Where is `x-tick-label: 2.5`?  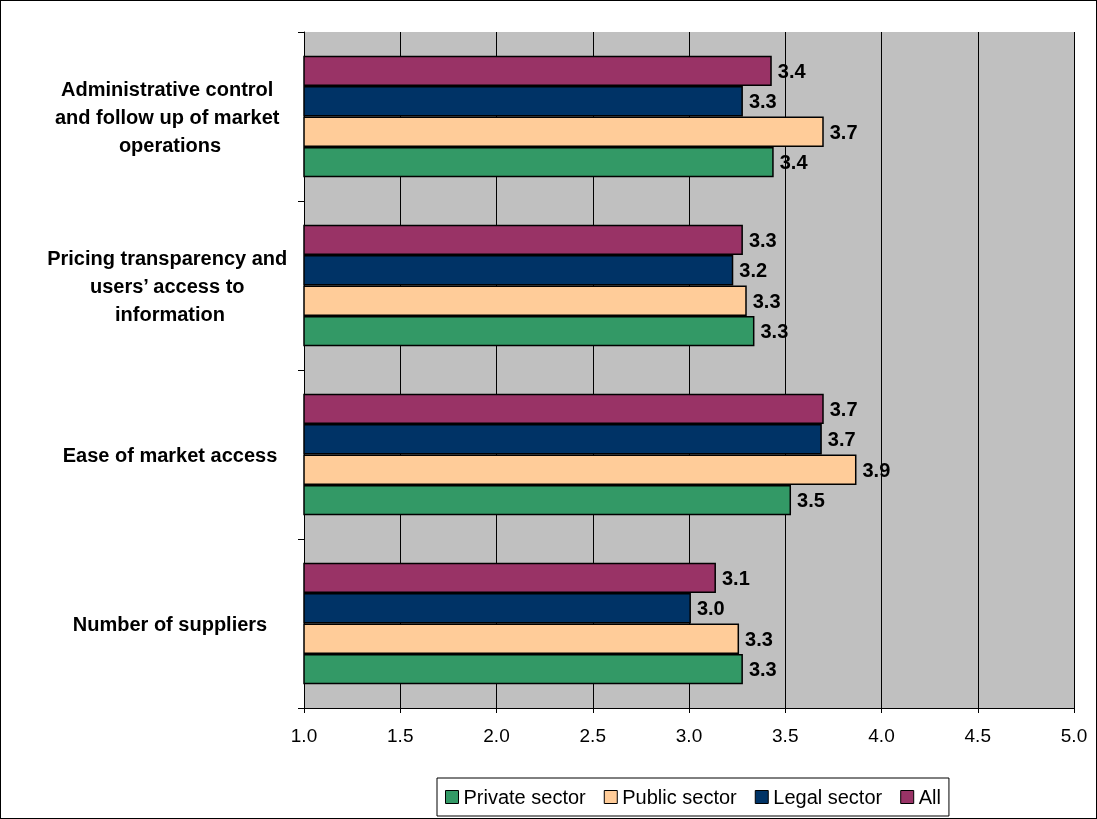
x-tick-label: 2.5 is located at coordinates (592, 735).